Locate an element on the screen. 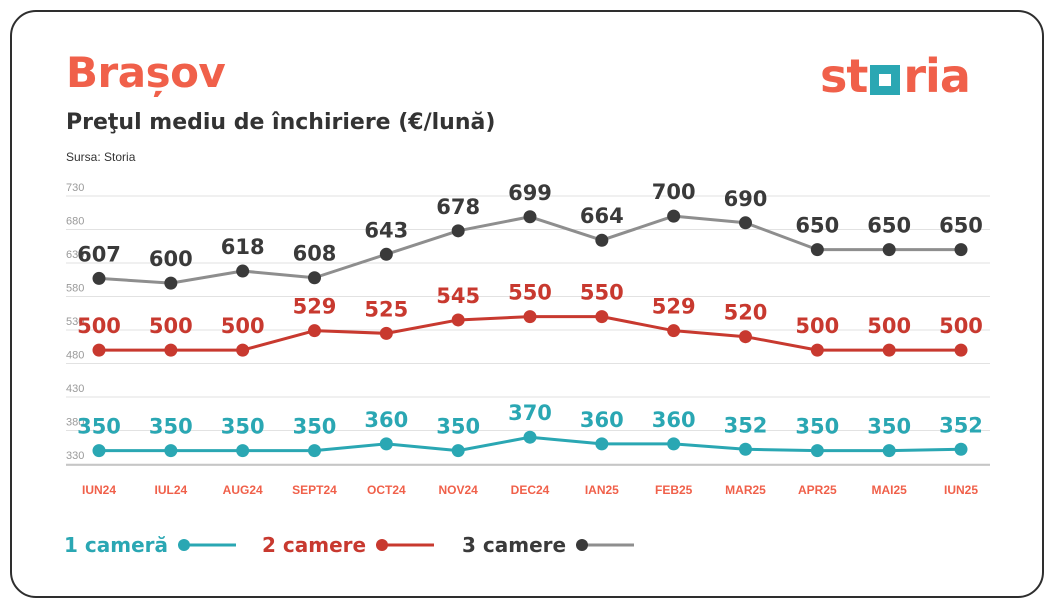 The height and width of the screenshot is (610, 1056). legend-item-3-camere: 3 camere is located at coordinates (550, 545).